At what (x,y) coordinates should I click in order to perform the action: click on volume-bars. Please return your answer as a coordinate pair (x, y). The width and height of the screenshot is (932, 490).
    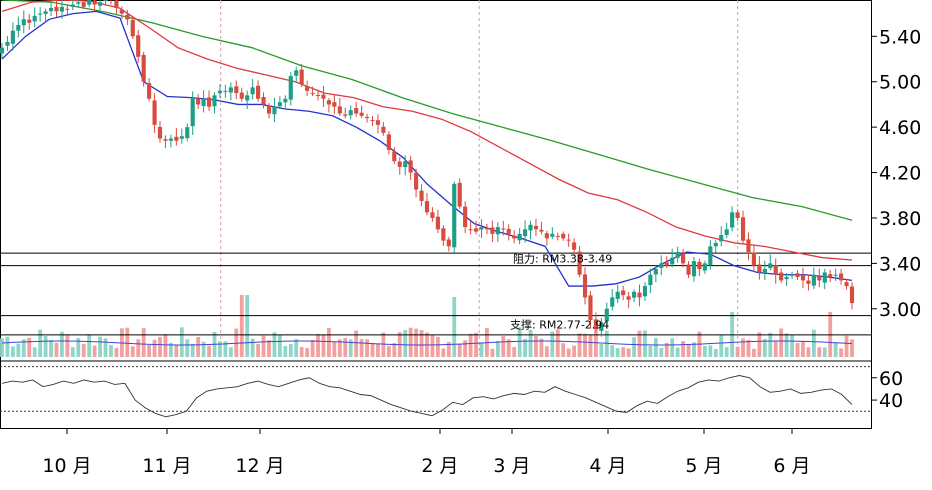
    Looking at the image, I should click on (427, 326).